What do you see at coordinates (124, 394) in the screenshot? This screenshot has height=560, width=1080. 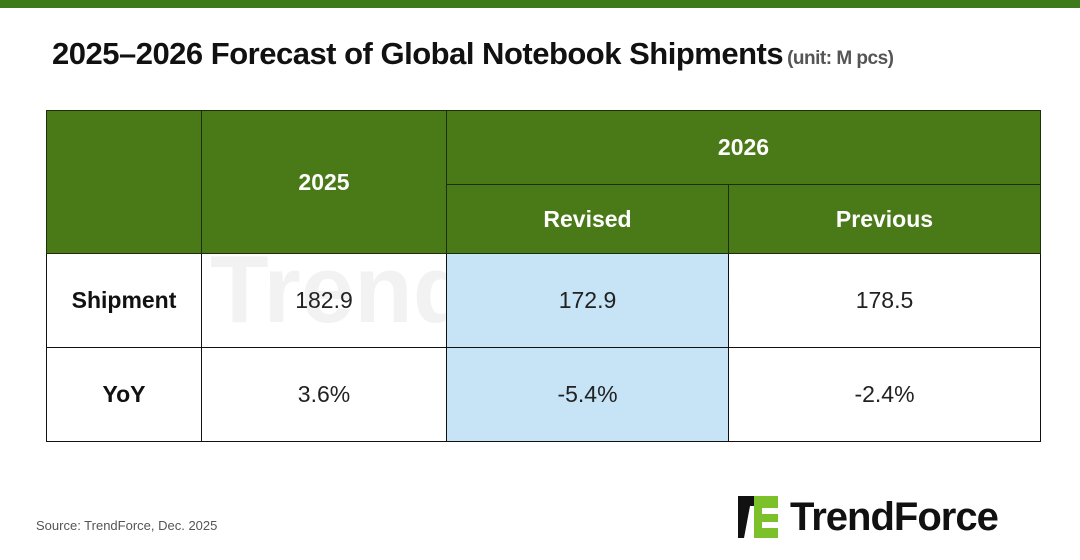 I see `row-label: YoY` at bounding box center [124, 394].